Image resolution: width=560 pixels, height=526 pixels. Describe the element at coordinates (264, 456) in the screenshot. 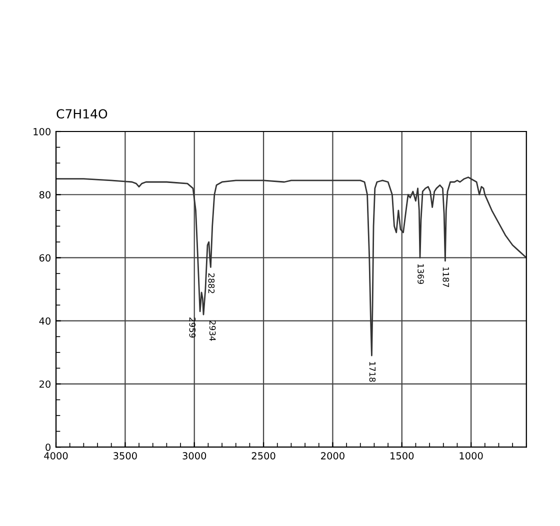

I see `x-tick-label: 2500` at that location.